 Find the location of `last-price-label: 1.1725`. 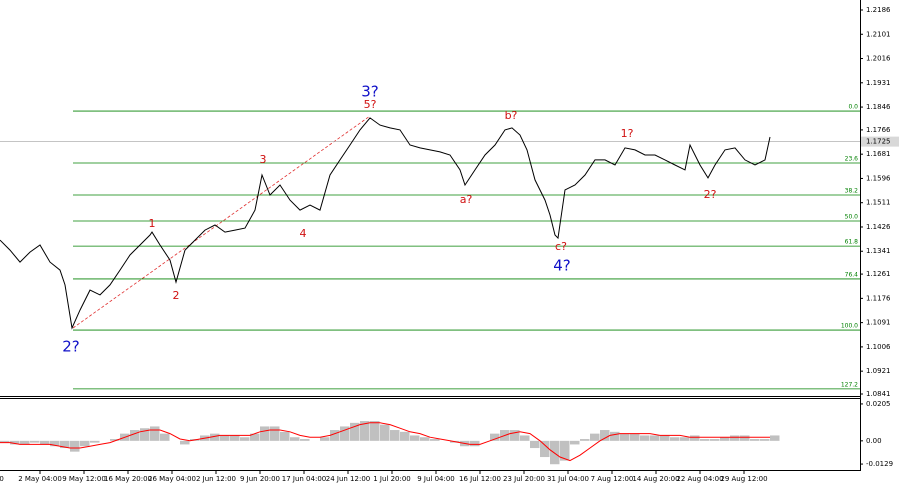

last-price-label: 1.1725 is located at coordinates (878, 142).